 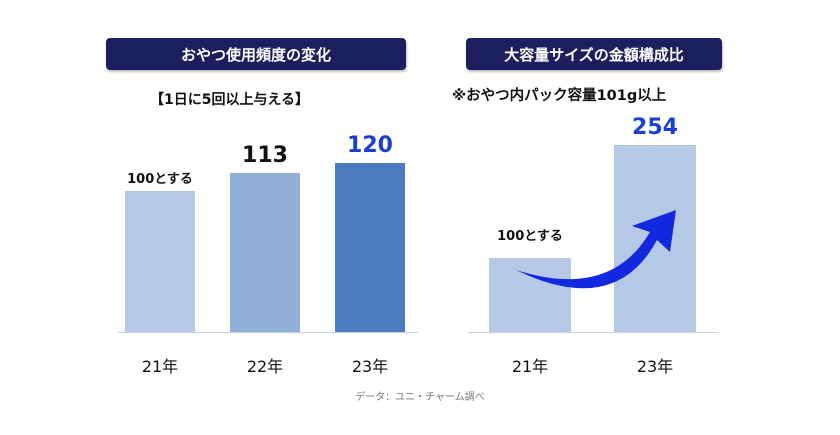 I want to click on right-chart-title: 大容量サイズの金額構成比, so click(x=594, y=54).